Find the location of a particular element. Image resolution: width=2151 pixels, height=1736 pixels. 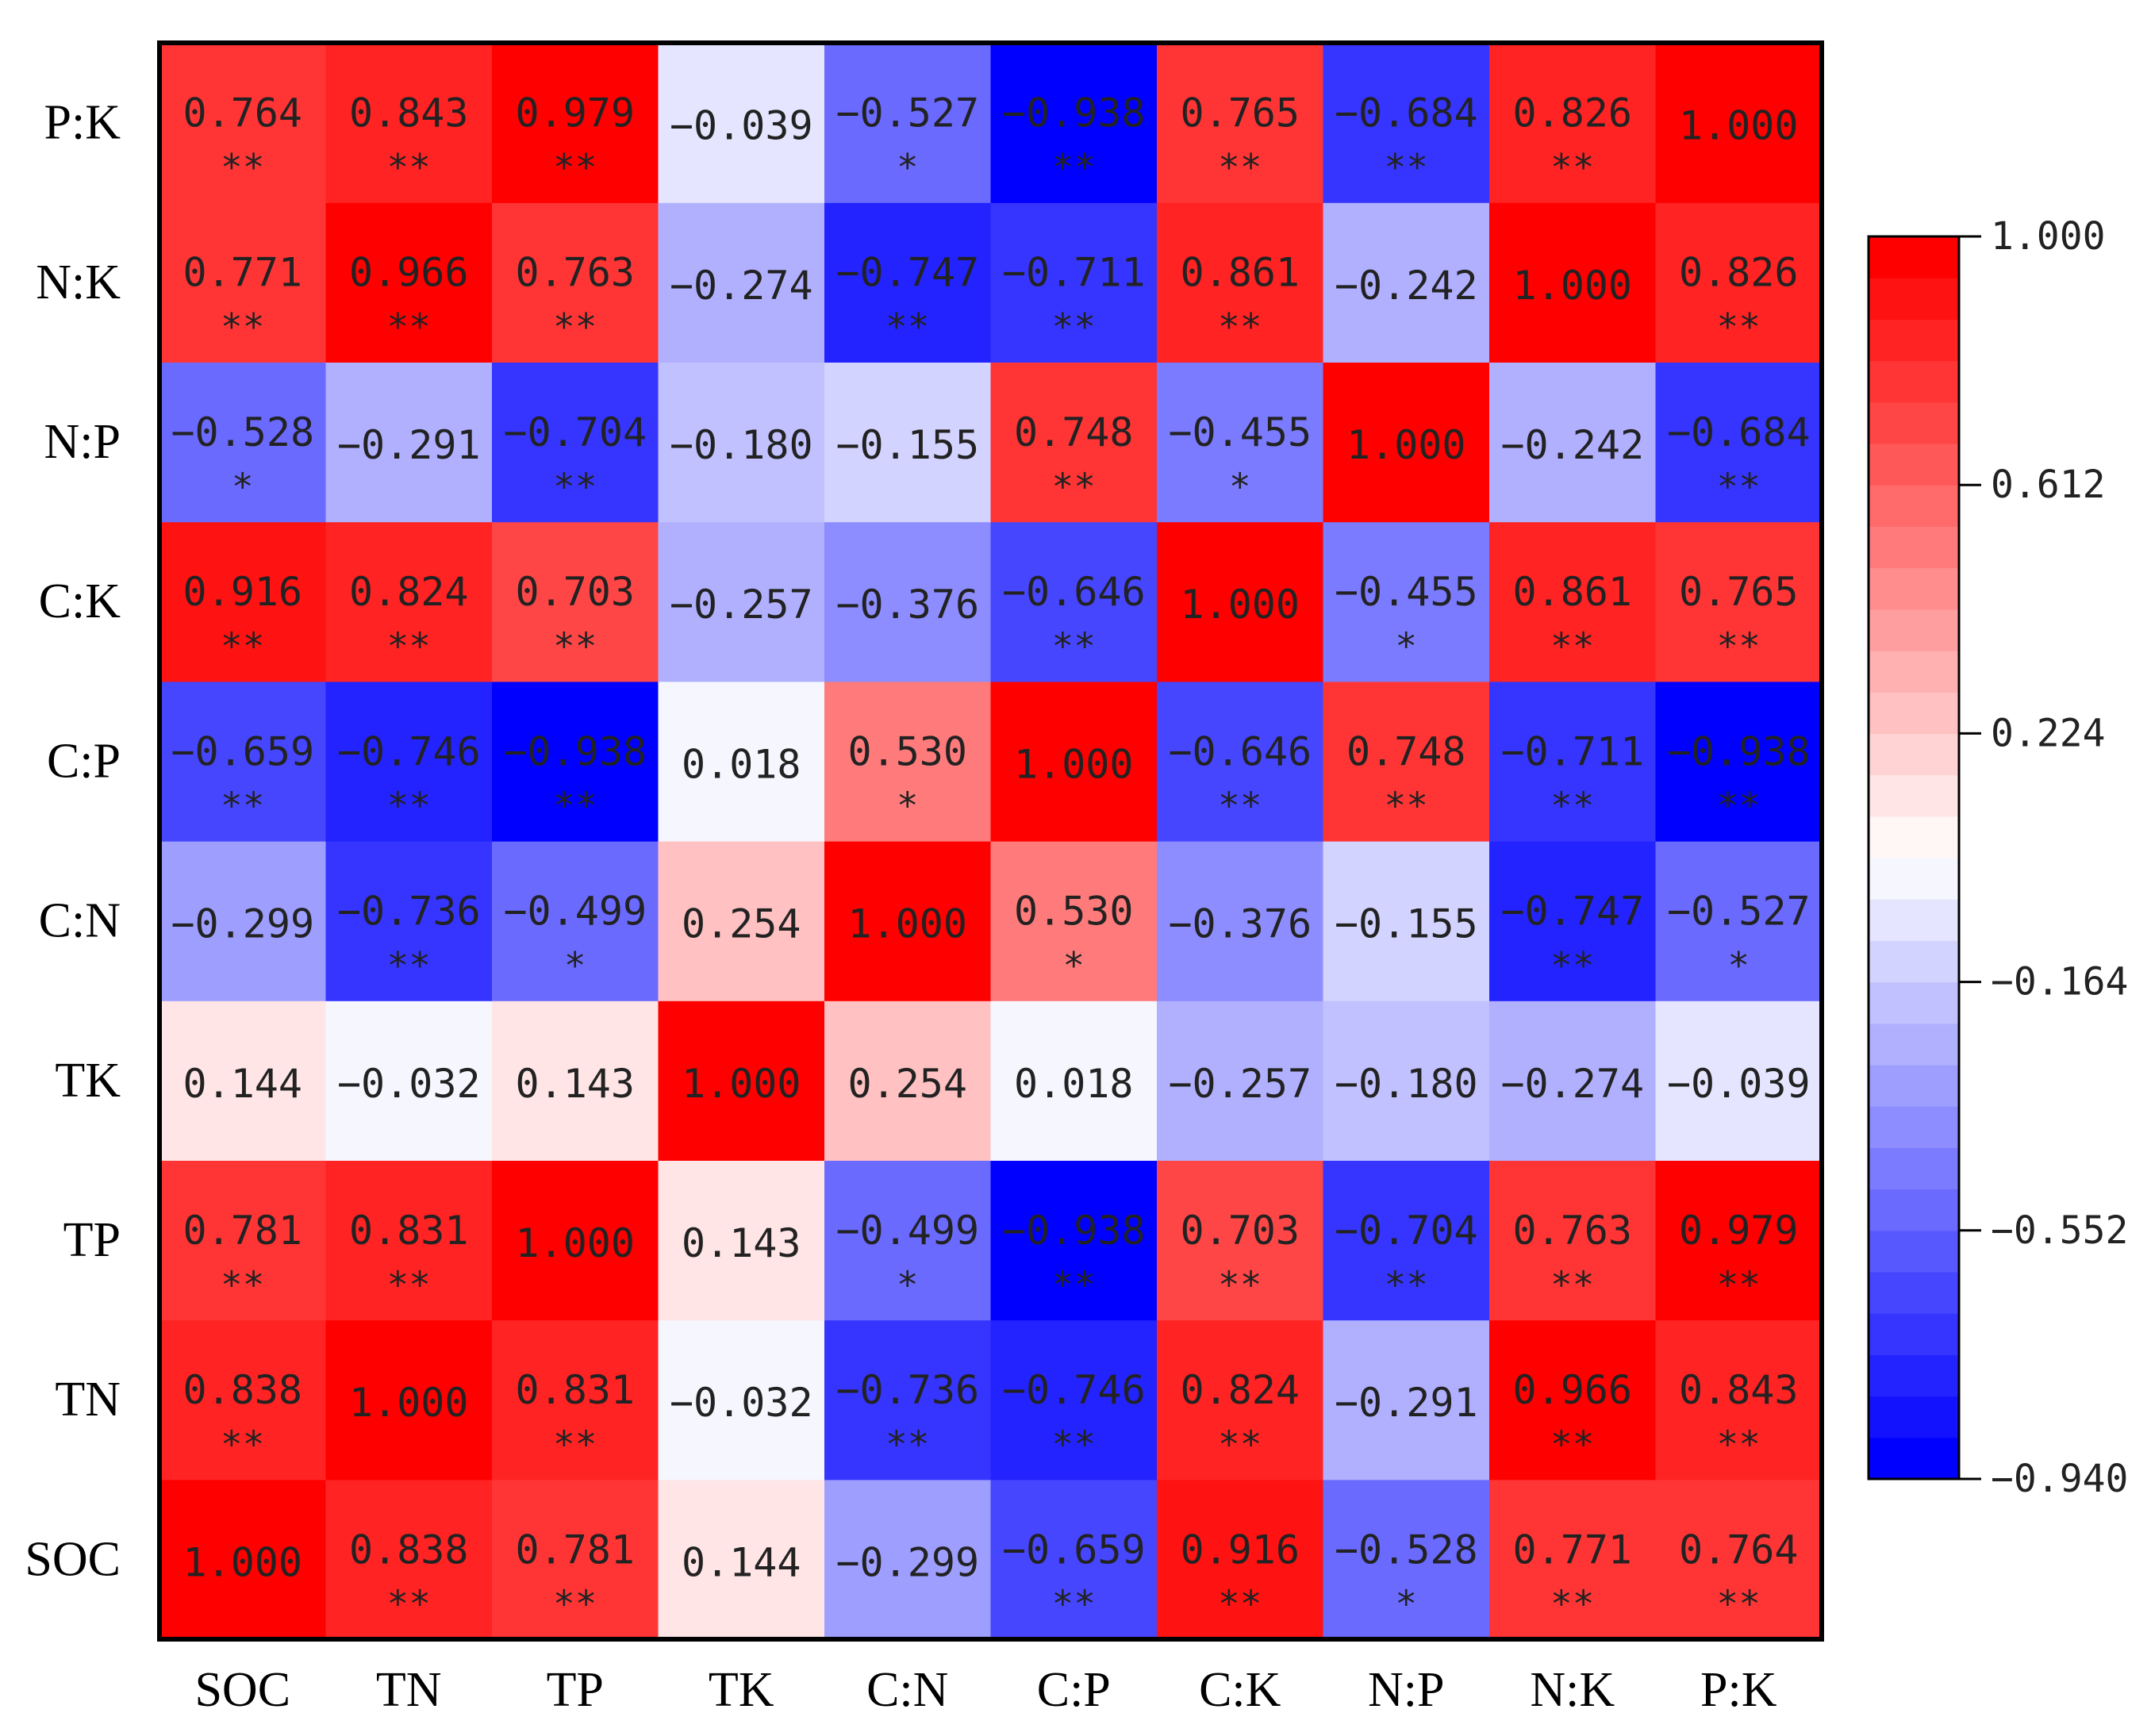

cell-value-label: −0.039 is located at coordinates (741, 126).